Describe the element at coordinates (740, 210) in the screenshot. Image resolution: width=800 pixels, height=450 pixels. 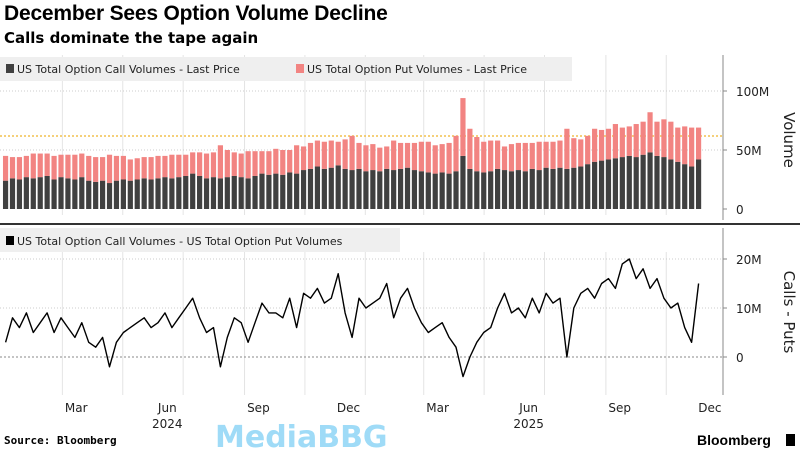
I see `top-y-tick-label: 0` at that location.